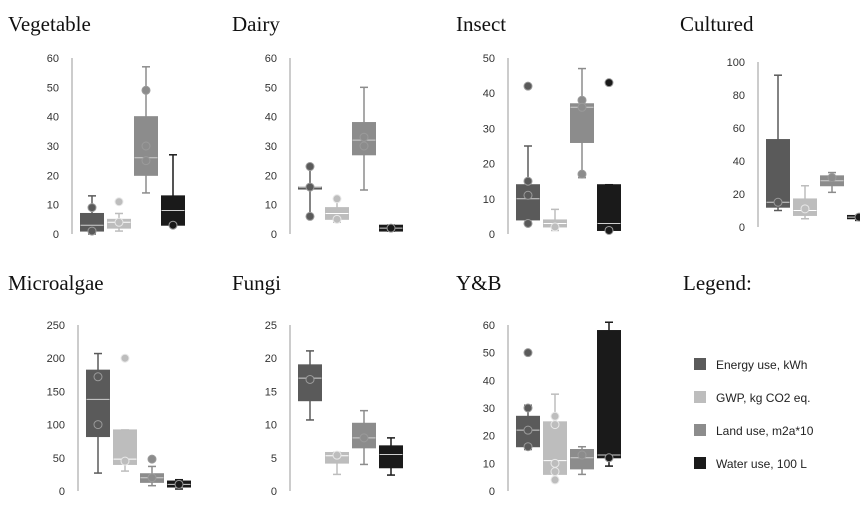 The image size is (860, 523). I want to click on legend-label-energy: Energy use, kWh, so click(761, 365).